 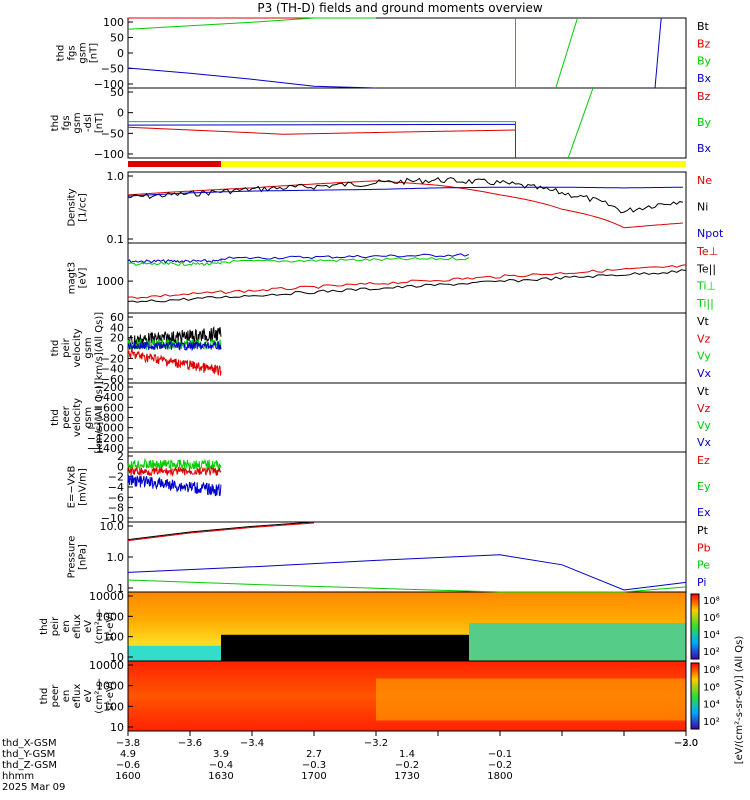 I want to click on legend-7-0: Pt, so click(x=703, y=530).